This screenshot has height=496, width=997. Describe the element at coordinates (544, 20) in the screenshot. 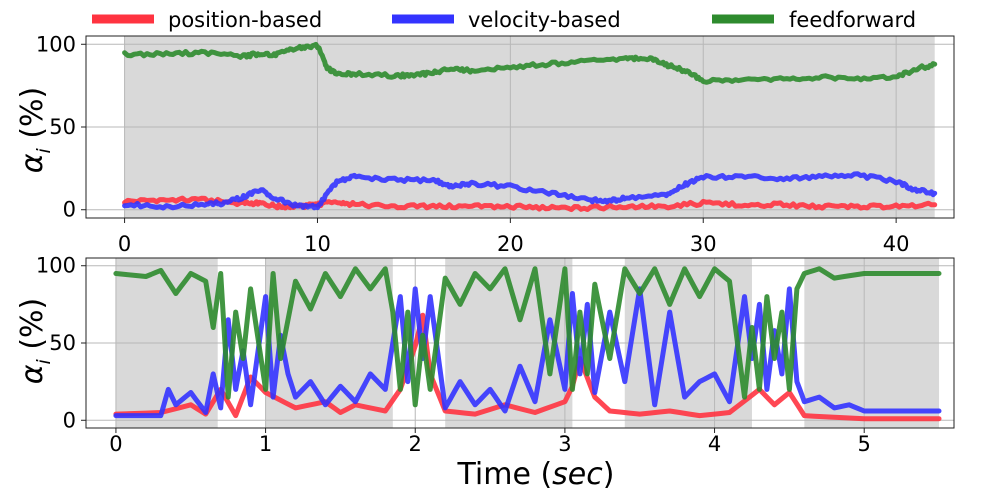

I see `legend-label-1: velocity-based` at that location.